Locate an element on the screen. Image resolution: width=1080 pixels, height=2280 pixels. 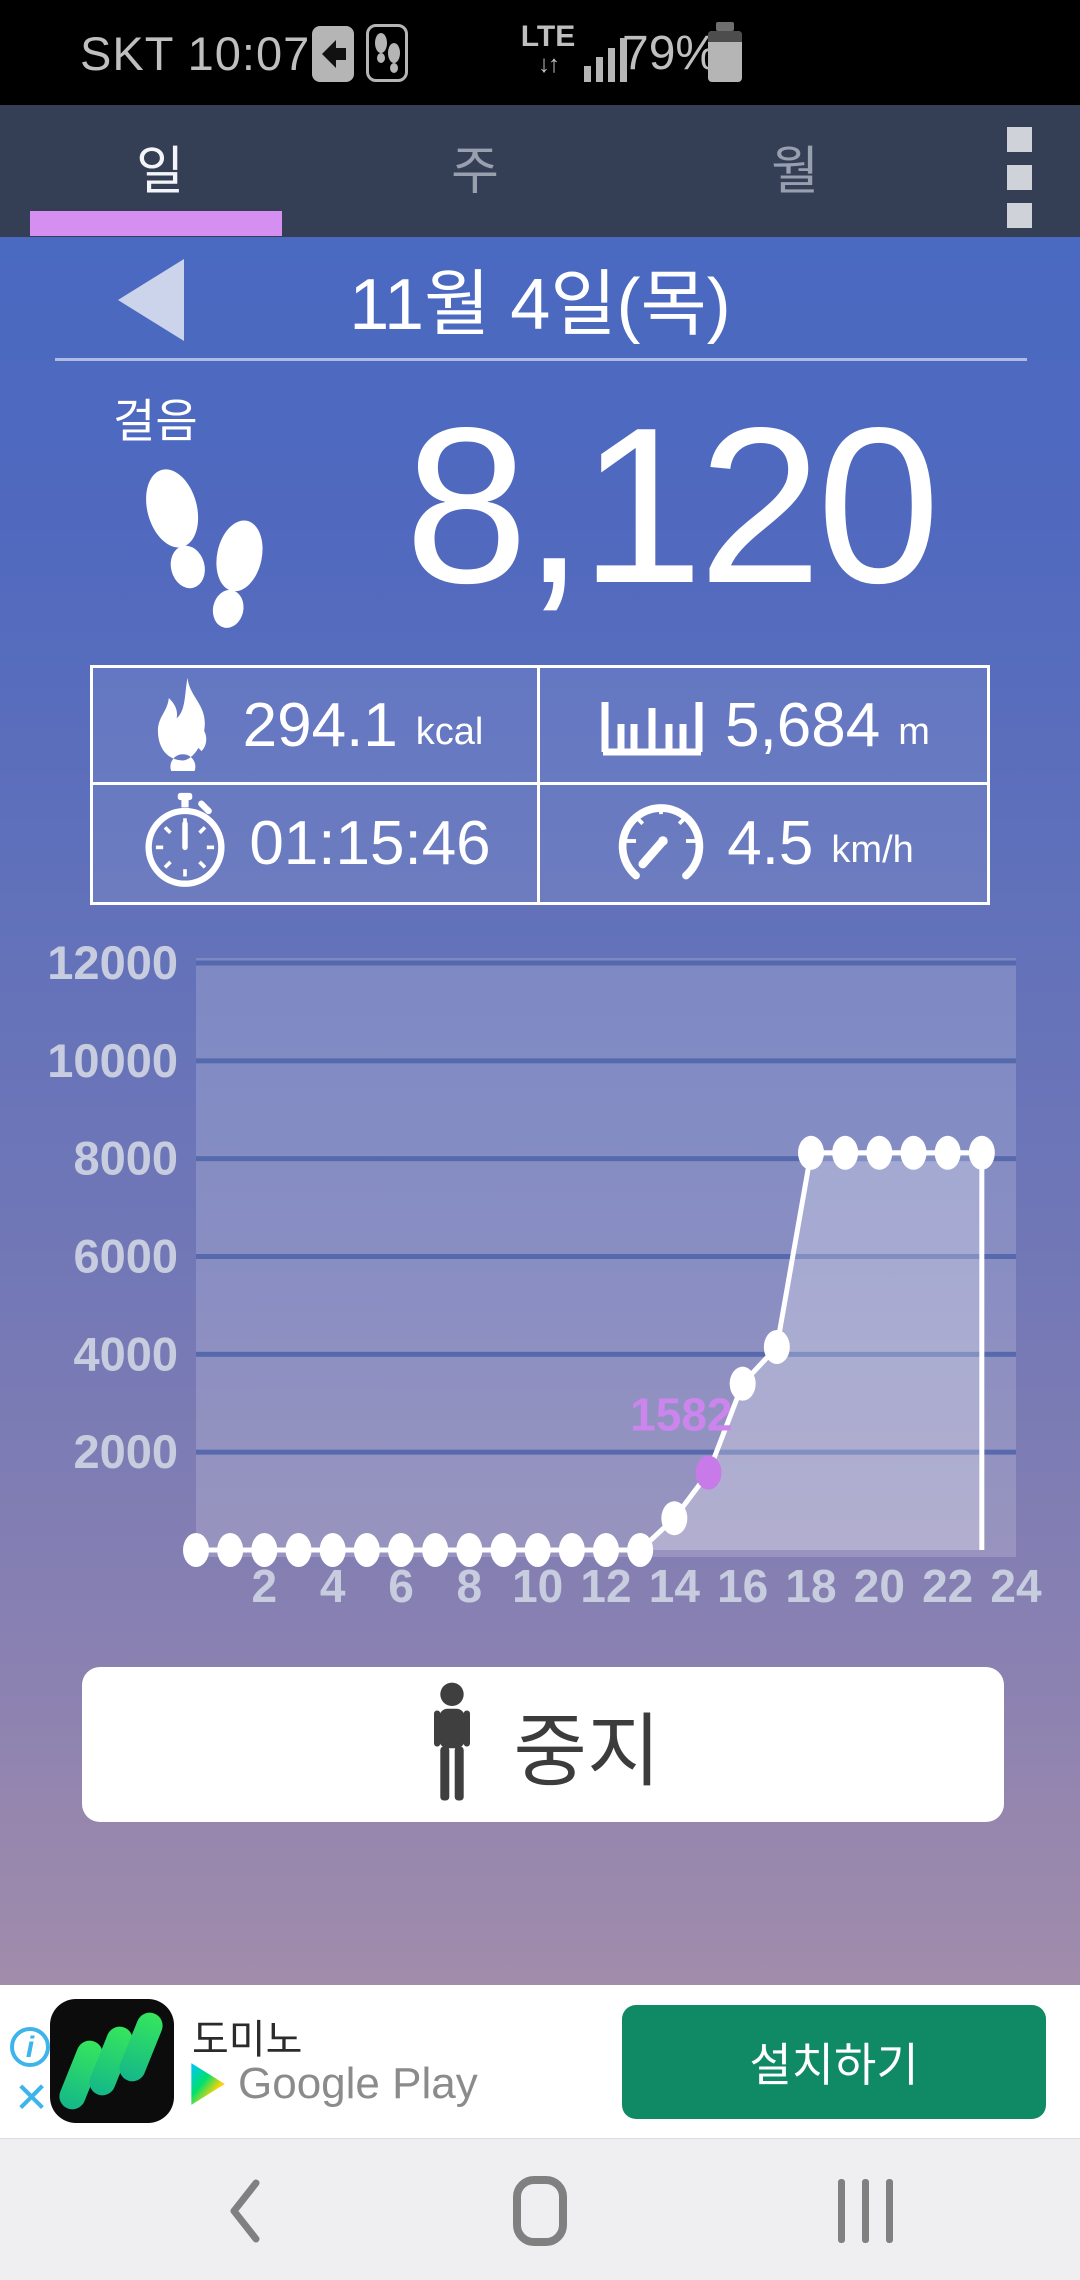
notification-pedometer-icon is located at coordinates (387, 53).